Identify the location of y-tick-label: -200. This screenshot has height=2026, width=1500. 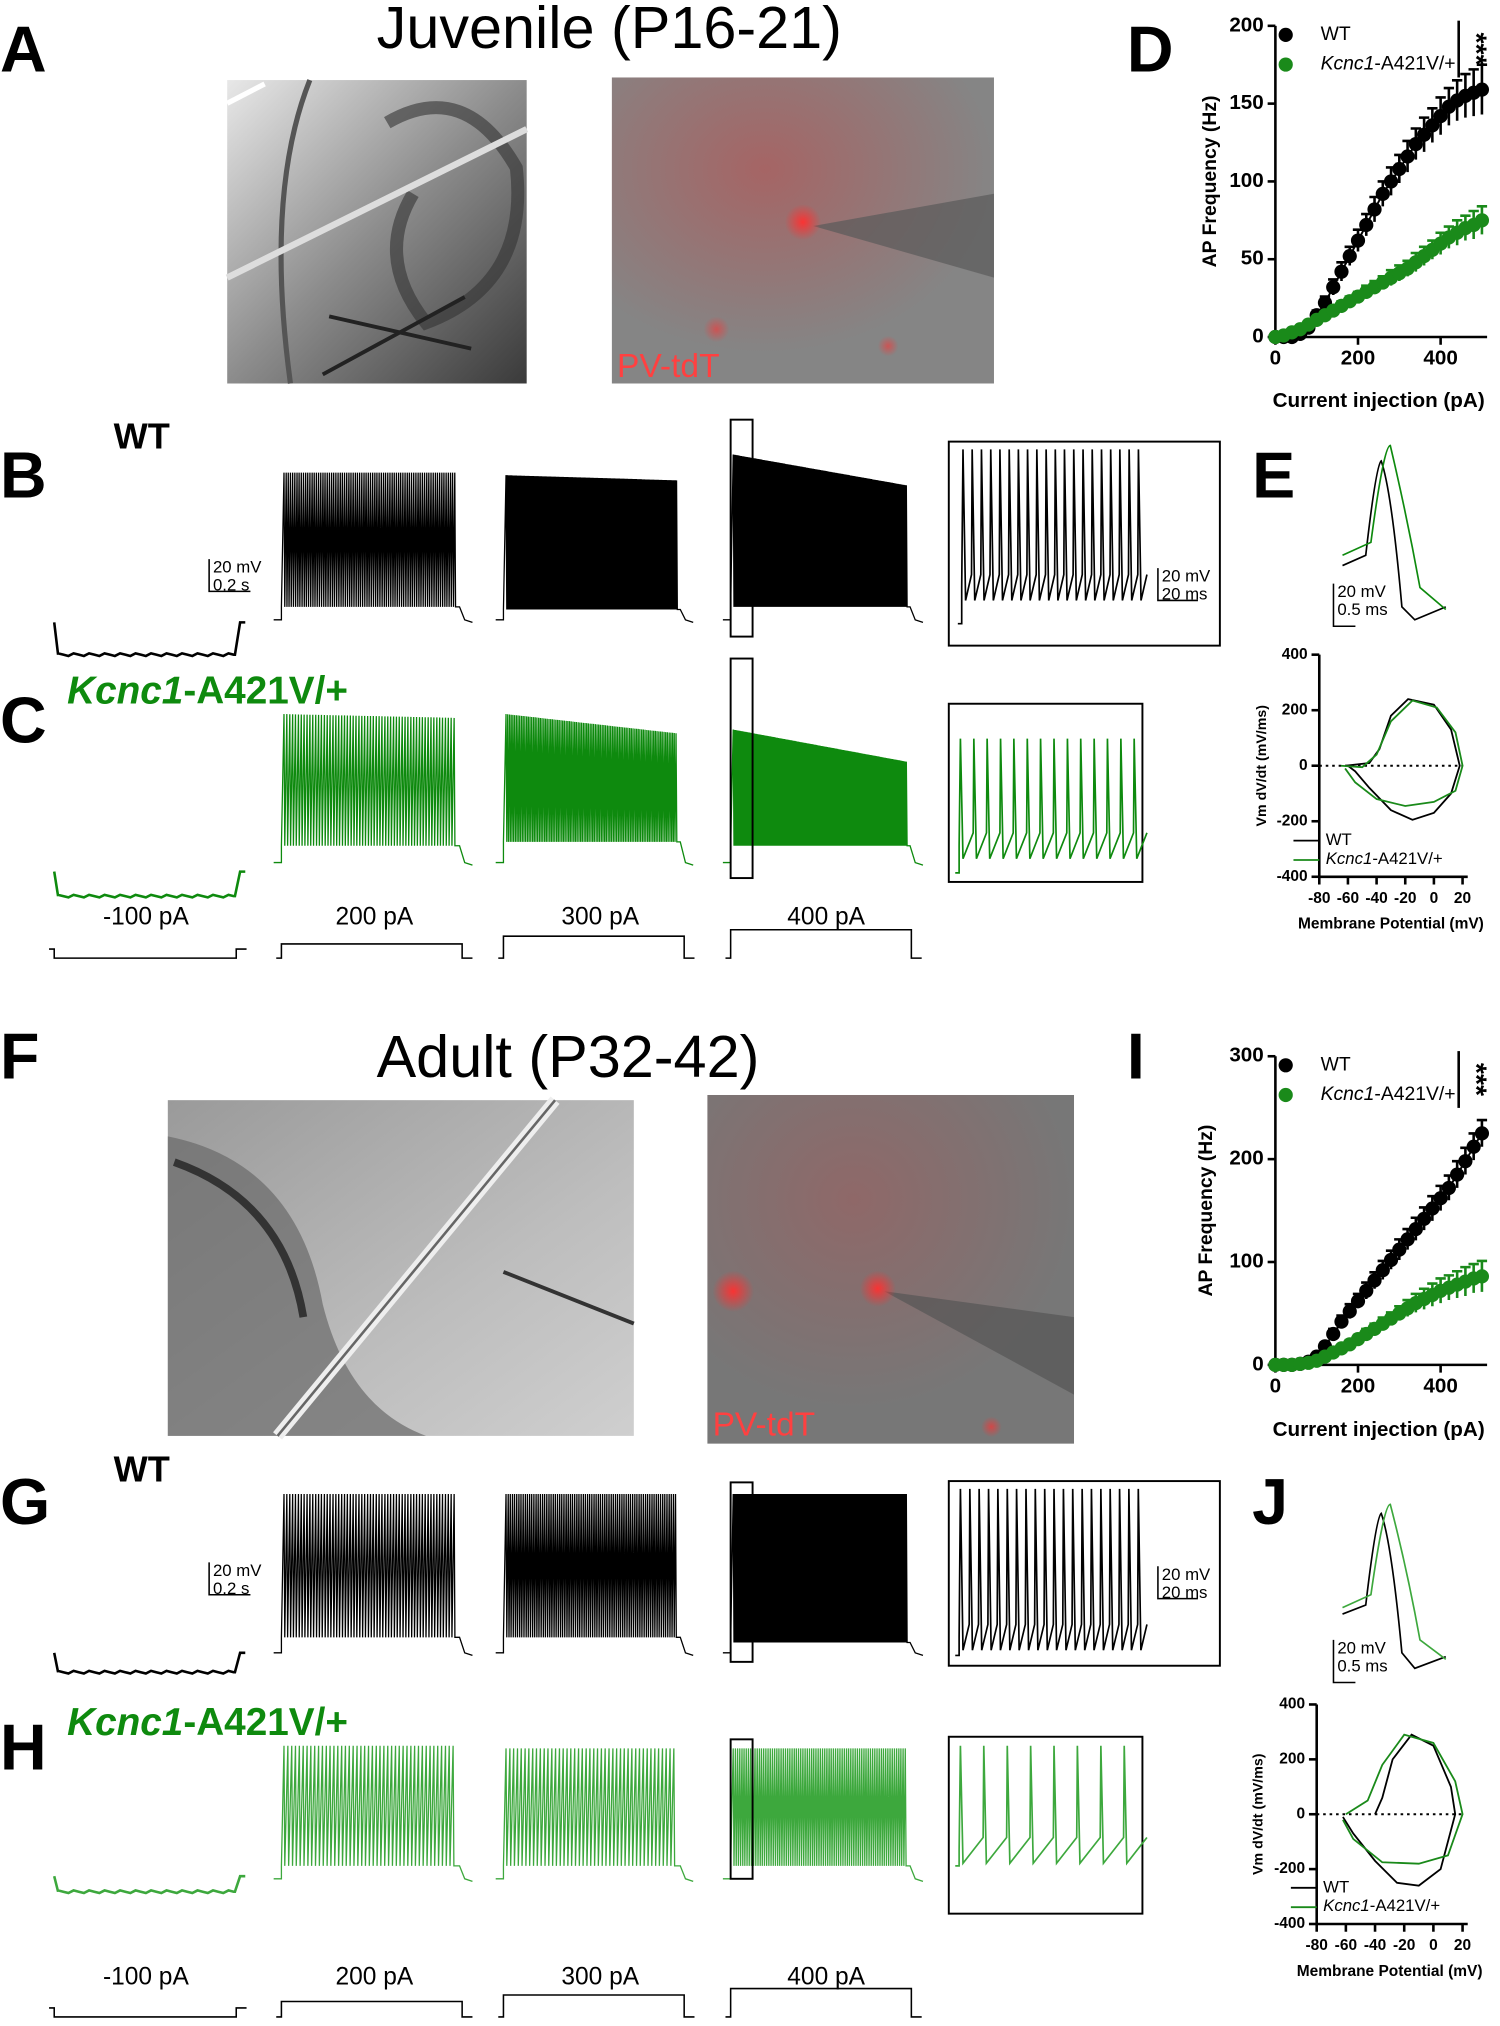
(1289, 1868).